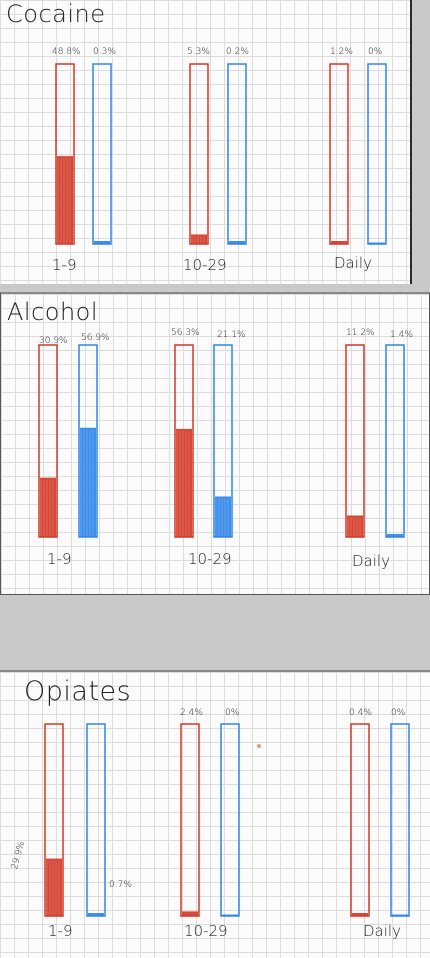 The width and height of the screenshot is (430, 958). Describe the element at coordinates (78, 691) in the screenshot. I see `chart-title: Opiates` at that location.